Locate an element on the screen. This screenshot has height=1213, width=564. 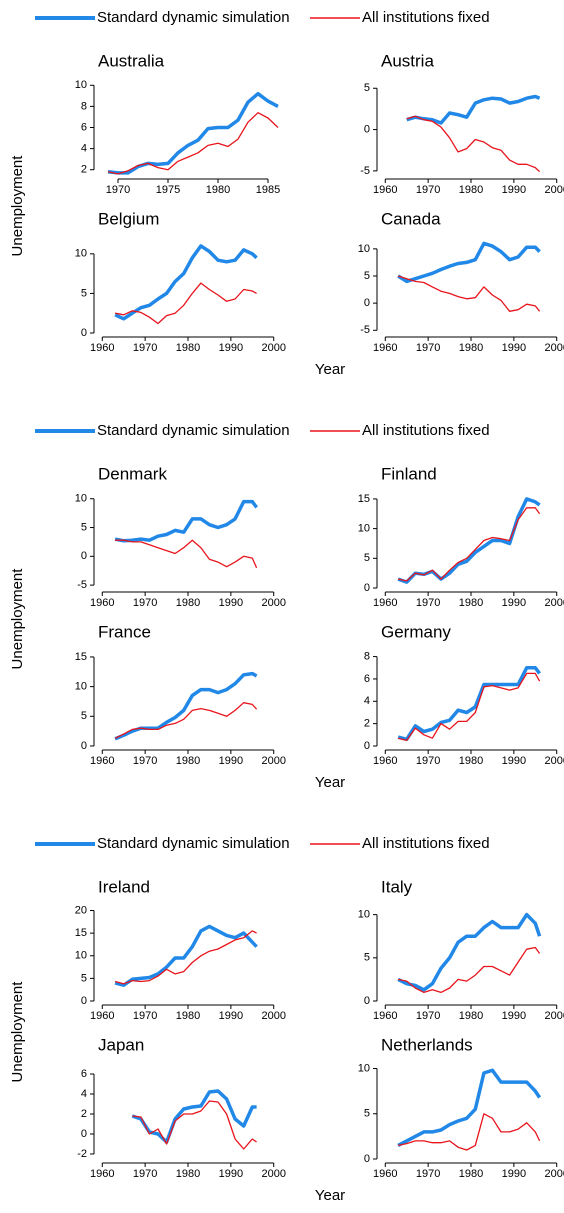
y-tick-label: -2 is located at coordinates (82, 1154).